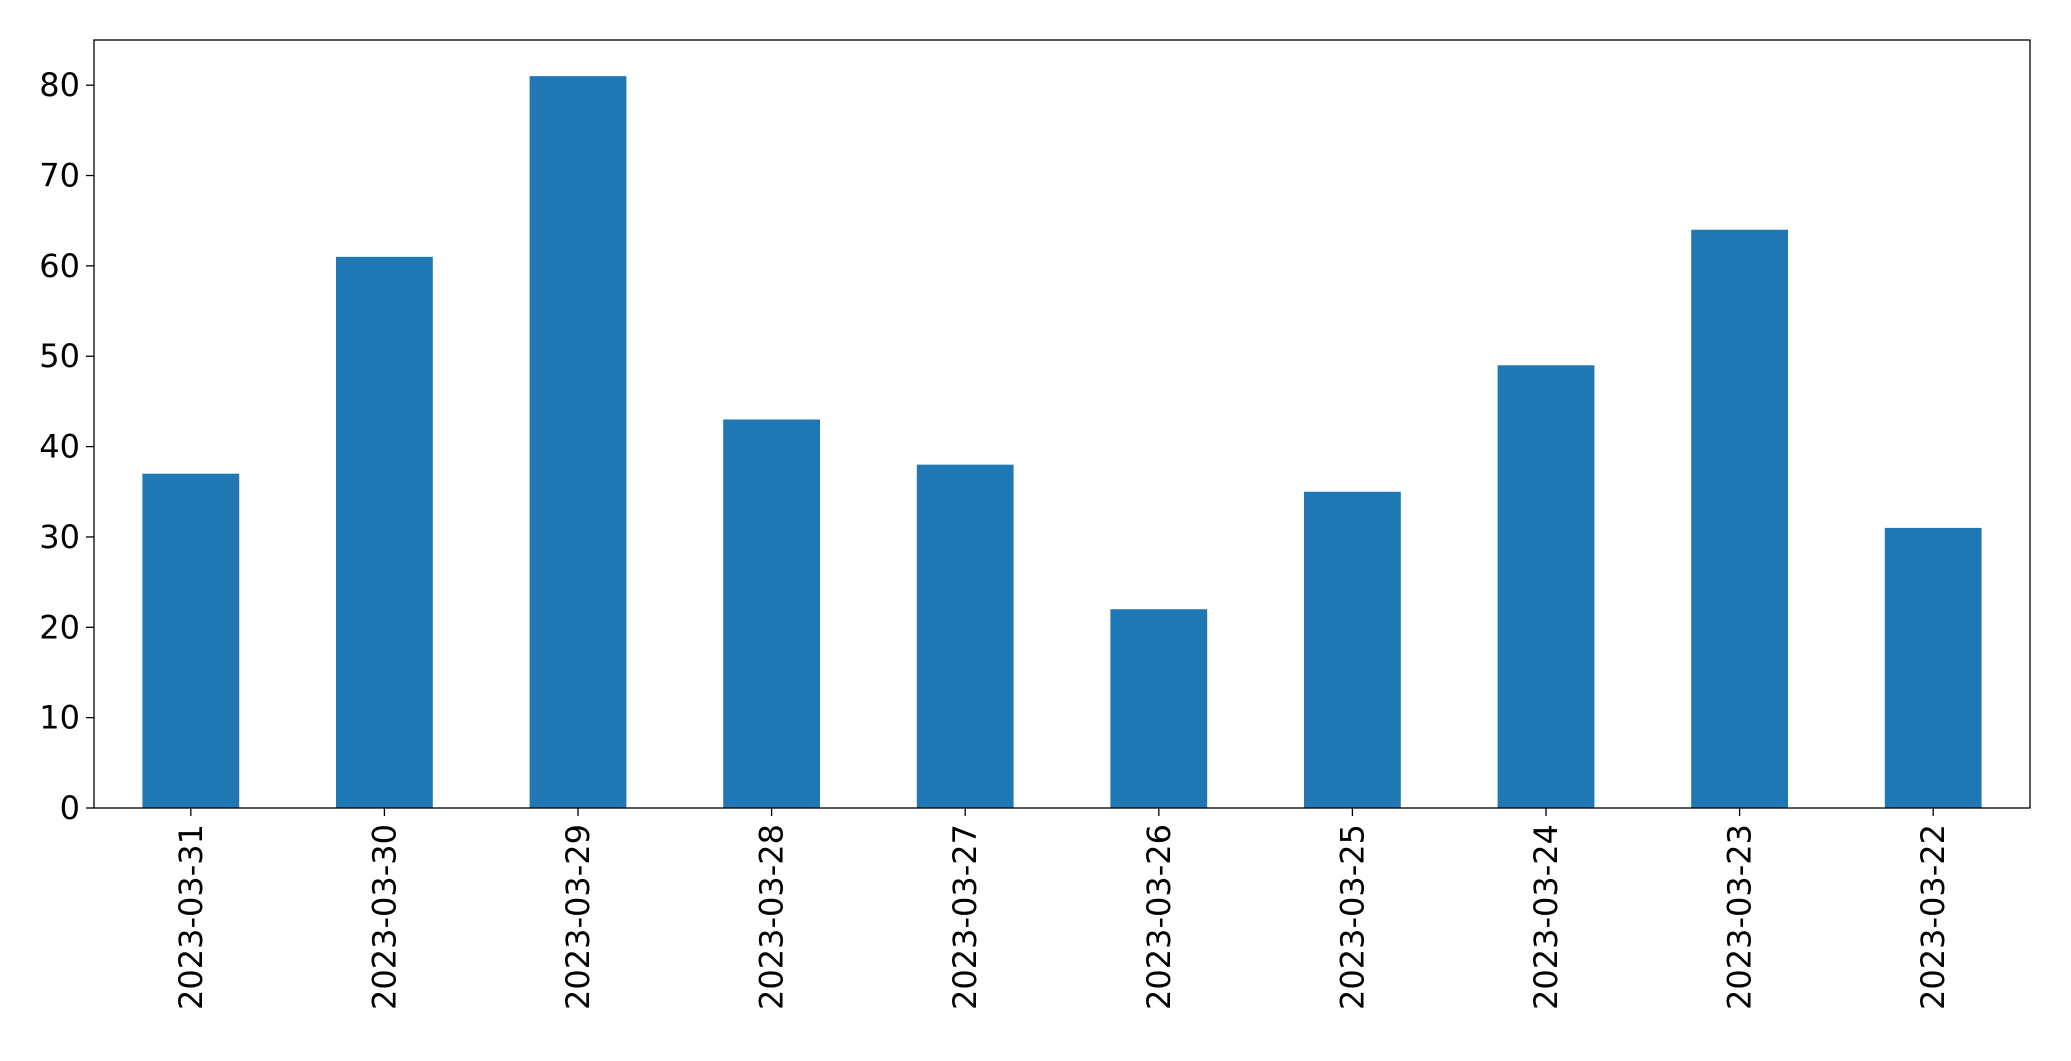 The height and width of the screenshot is (1061, 2071). Describe the element at coordinates (59, 85) in the screenshot. I see `y-tick-label: 80` at that location.